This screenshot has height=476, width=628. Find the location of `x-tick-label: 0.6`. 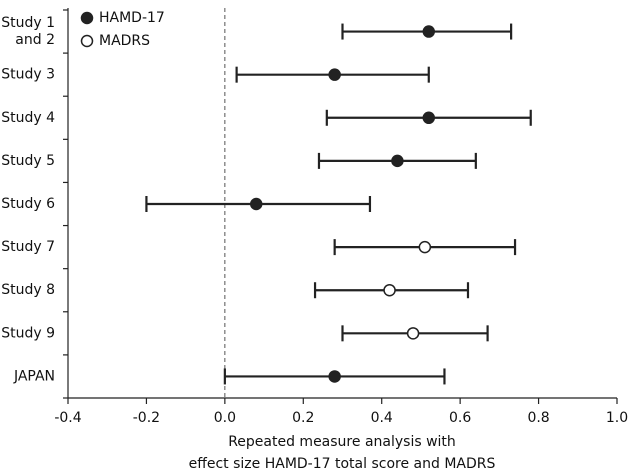

x-tick-label: 0.6 is located at coordinates (460, 418).